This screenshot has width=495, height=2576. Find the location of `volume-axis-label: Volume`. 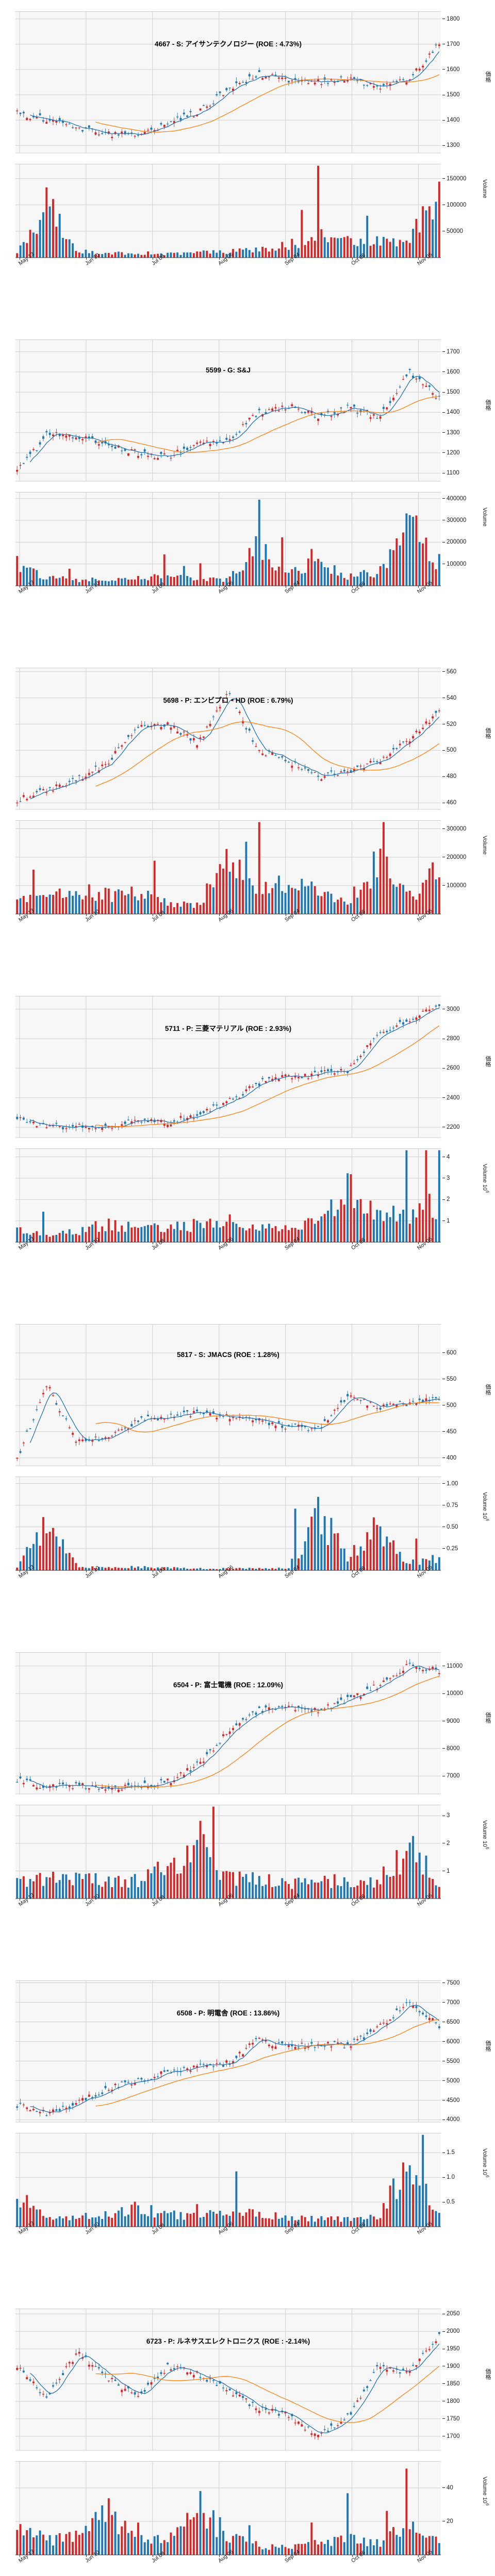

volume-axis-label: Volume is located at coordinates (485, 517).